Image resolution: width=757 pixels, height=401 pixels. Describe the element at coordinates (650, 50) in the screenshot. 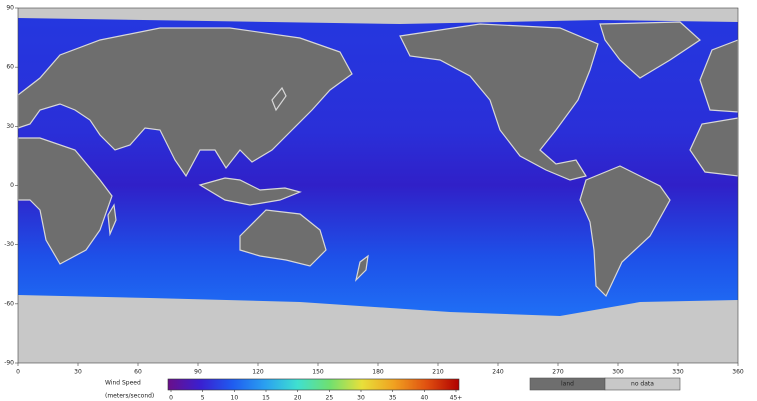

I see `greenland` at that location.